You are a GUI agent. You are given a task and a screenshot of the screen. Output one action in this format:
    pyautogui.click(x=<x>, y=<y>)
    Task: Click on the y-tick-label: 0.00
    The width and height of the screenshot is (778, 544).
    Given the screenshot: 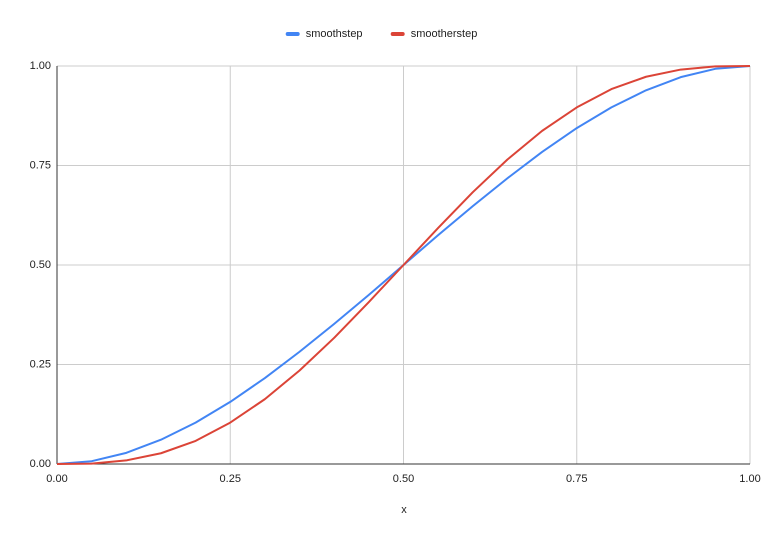 What is the action you would take?
    pyautogui.click(x=40, y=464)
    